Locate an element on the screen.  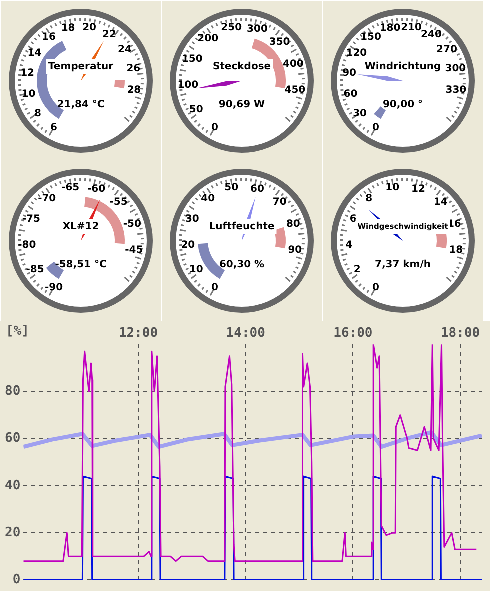
y-tick-label: 40 is located at coordinates (12, 486).